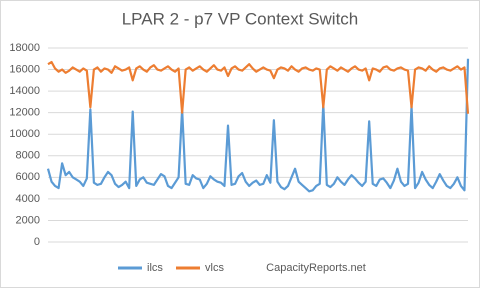 This screenshot has width=480, height=288. What do you see at coordinates (28, 177) in the screenshot?
I see `y-tick-label: 6000` at bounding box center [28, 177].